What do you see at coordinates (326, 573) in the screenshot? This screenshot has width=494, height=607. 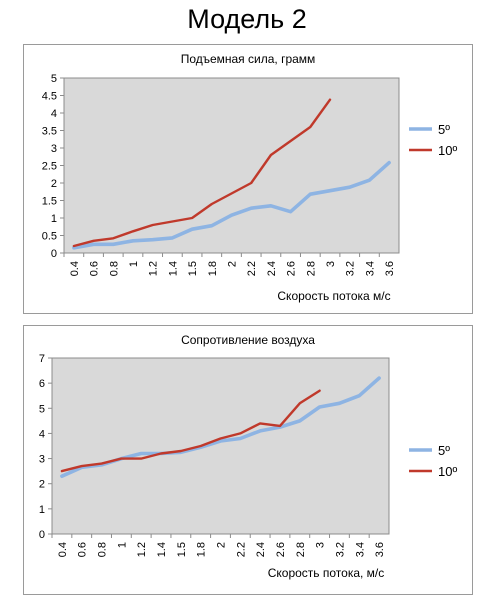 I see `drag-x-axis-label: Скорость потока, м/с` at bounding box center [326, 573].